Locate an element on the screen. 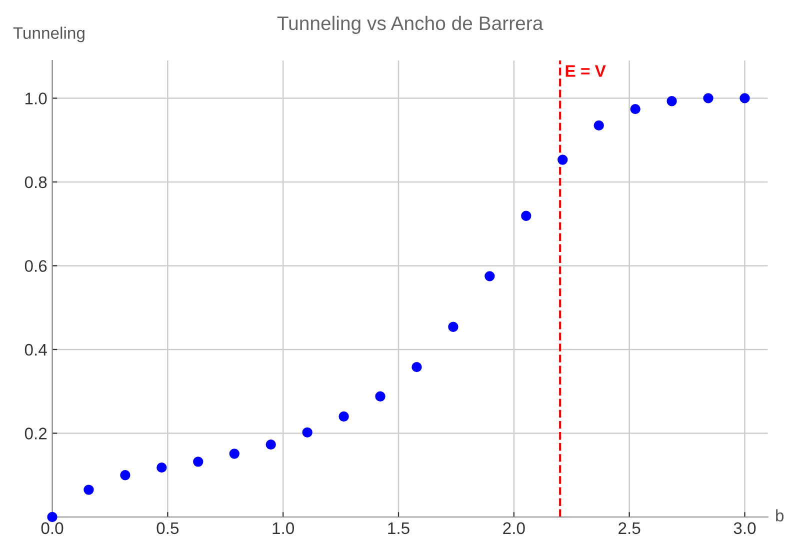 This screenshot has width=804, height=550. y-tick-label: 0.6 is located at coordinates (35, 266).